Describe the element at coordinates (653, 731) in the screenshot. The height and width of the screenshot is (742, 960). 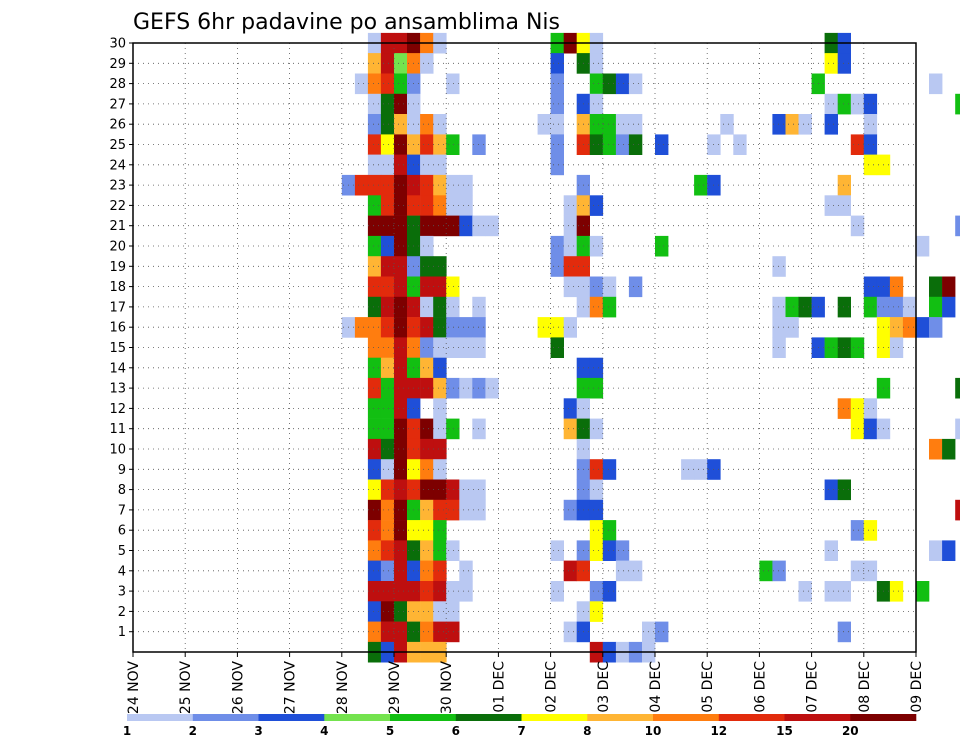
I see `colorbar-label: 10` at that location.